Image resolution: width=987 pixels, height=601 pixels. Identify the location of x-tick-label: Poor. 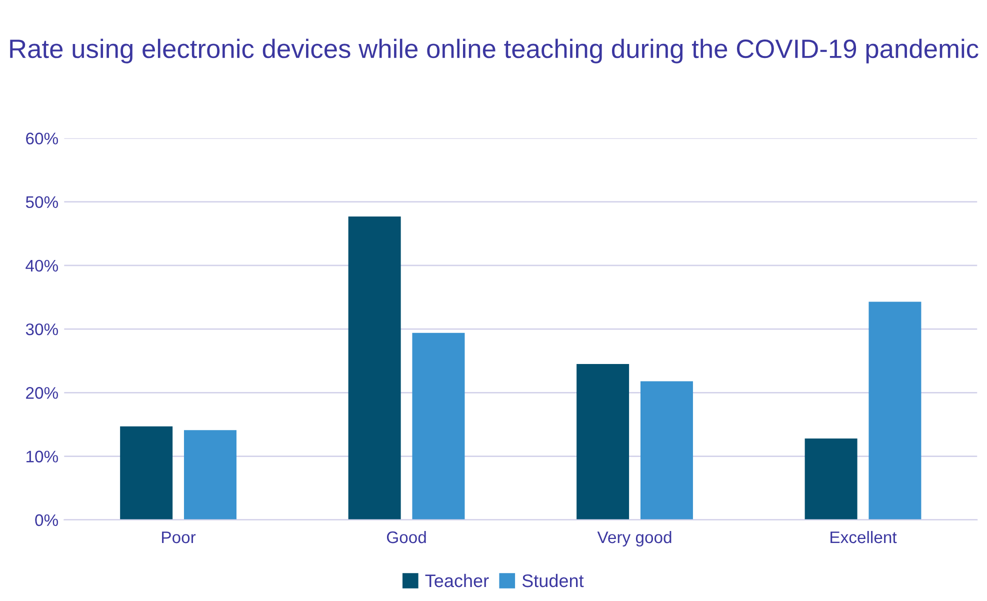
(179, 538).